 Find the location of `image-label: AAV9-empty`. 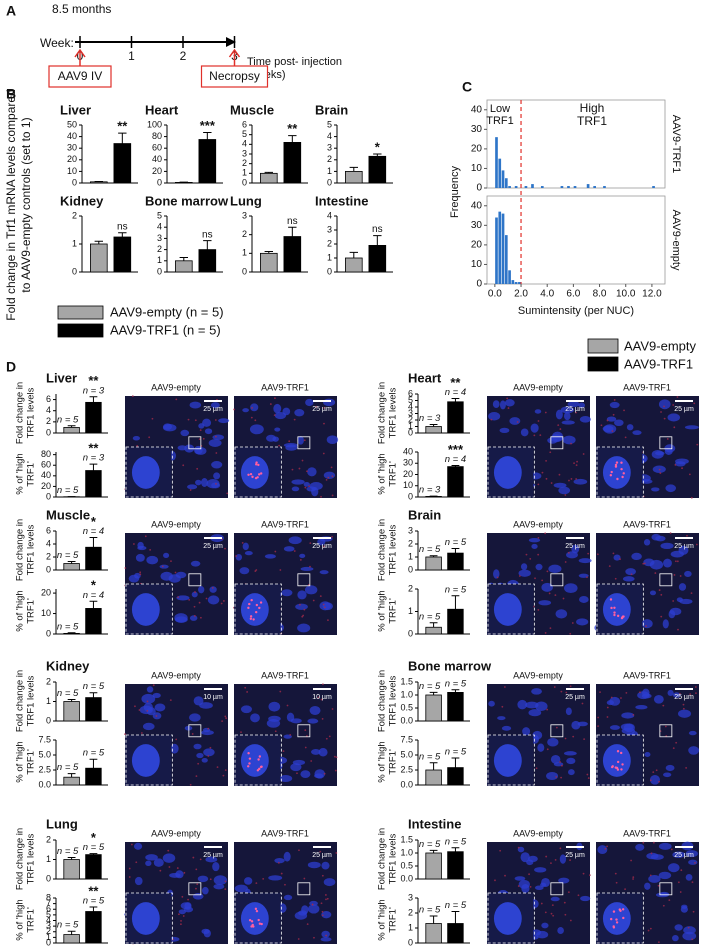

image-label: AAV9-empty is located at coordinates (538, 387).